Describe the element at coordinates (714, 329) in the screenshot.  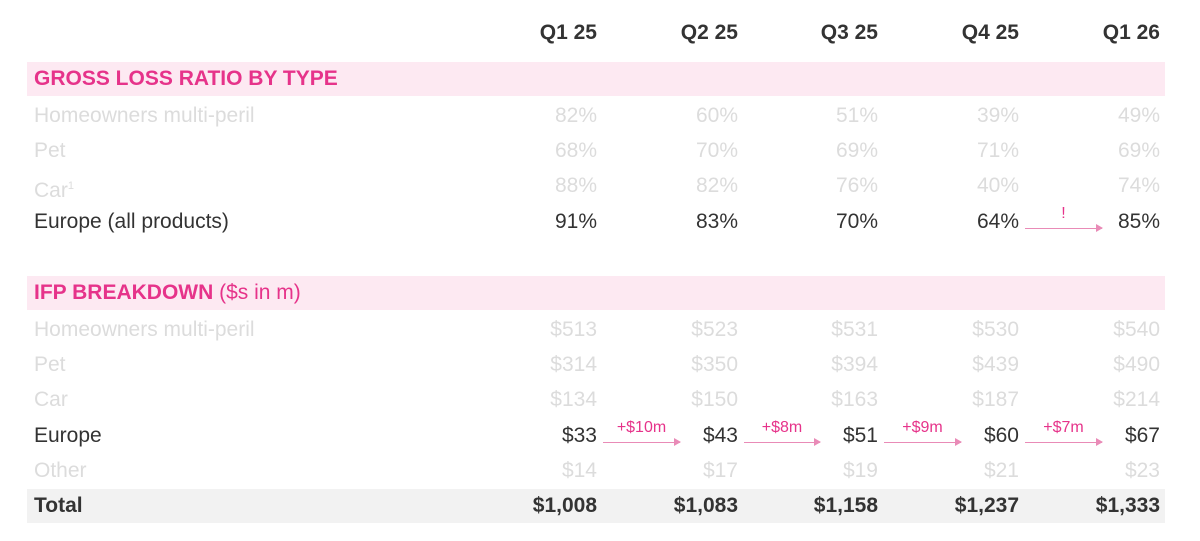
I see `value-cell: $523` at that location.